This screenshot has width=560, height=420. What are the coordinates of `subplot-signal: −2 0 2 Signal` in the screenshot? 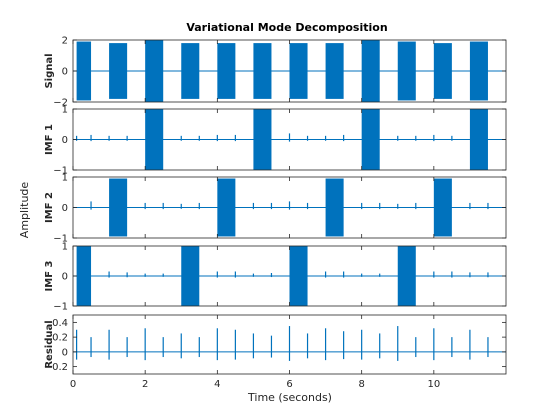 It's located at (275, 72).